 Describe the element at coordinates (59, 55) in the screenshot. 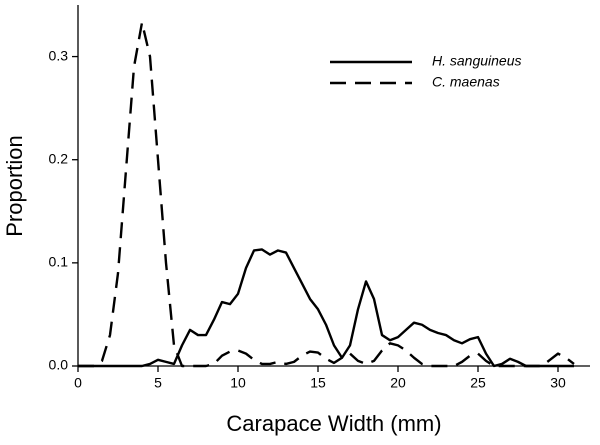

I see `y-tick-label: 0.3` at that location.